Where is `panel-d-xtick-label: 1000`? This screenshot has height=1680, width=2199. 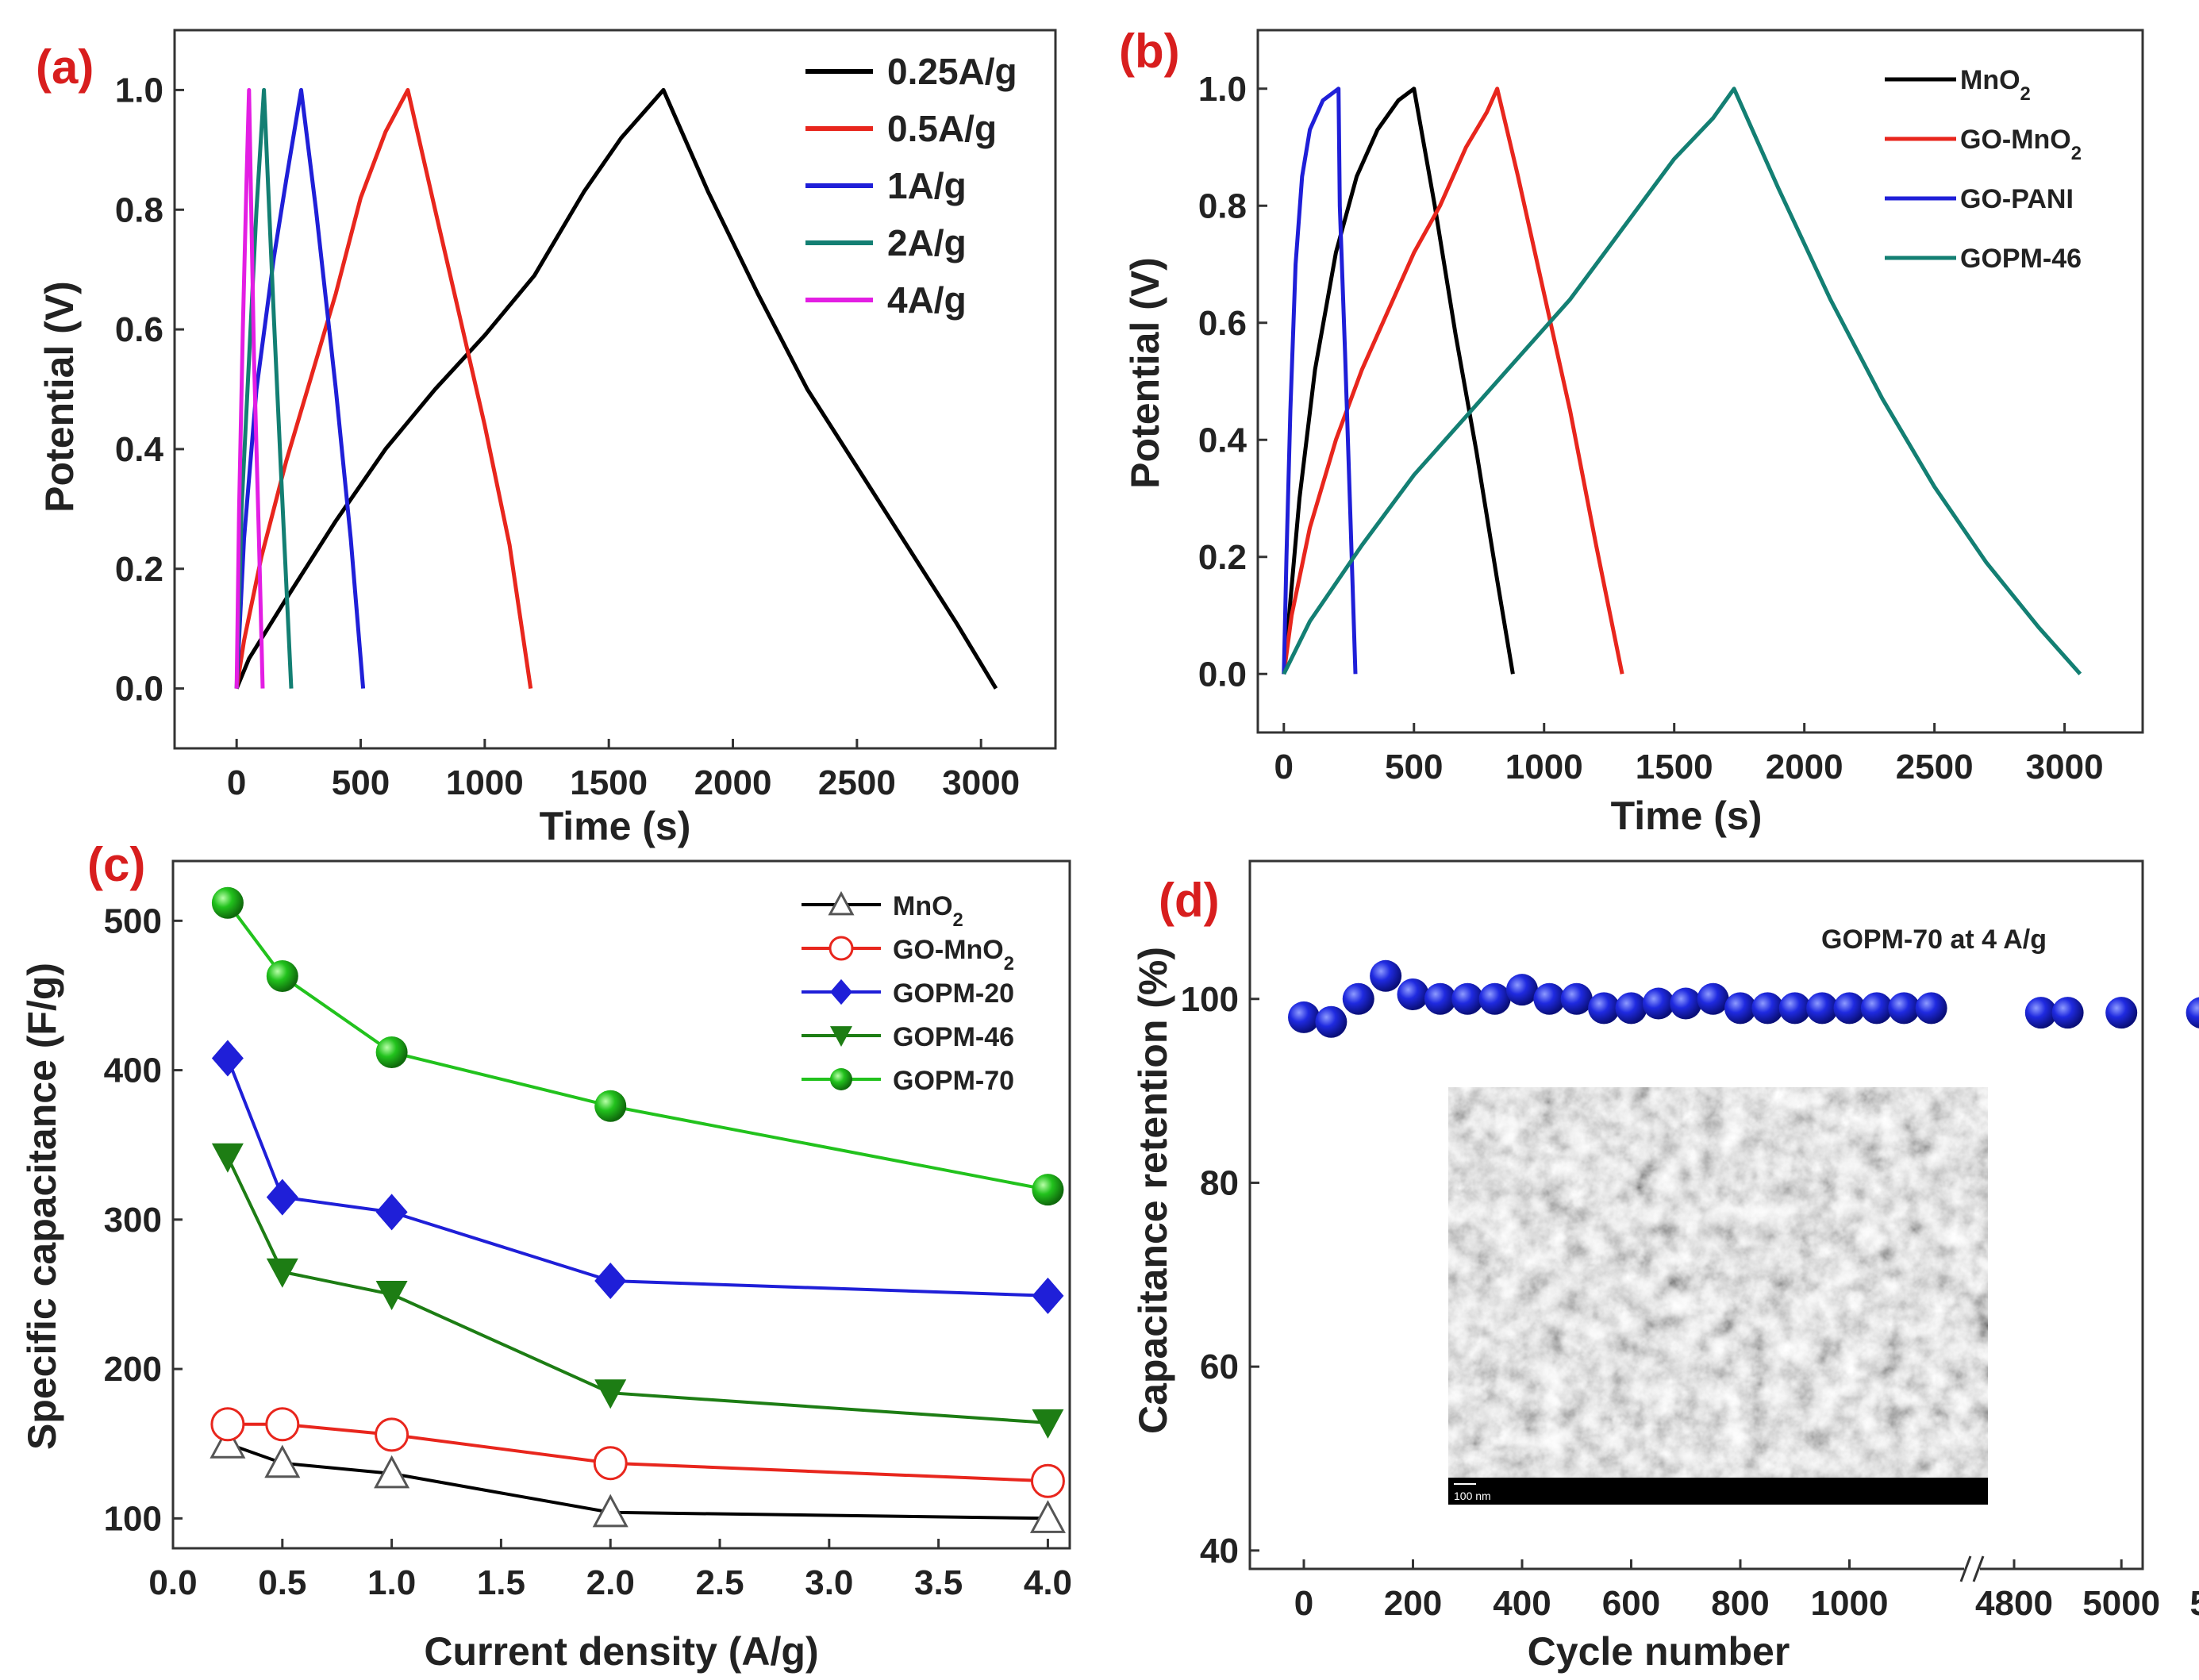
panel-d-xtick-label: 1000 is located at coordinates (1850, 1603).